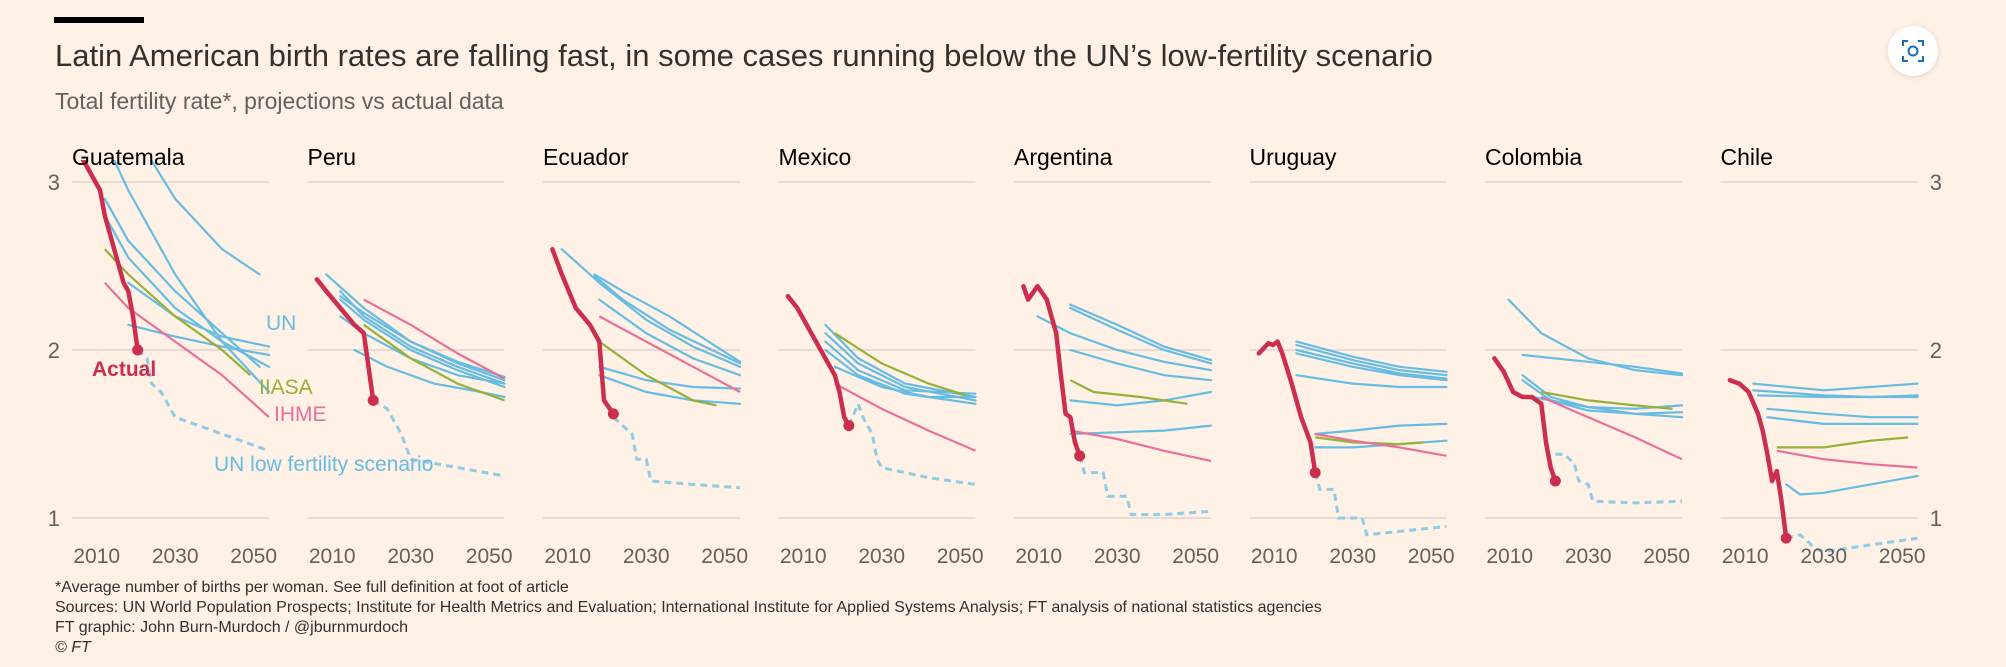 The width and height of the screenshot is (2006, 667). Describe the element at coordinates (960, 556) in the screenshot. I see `x-tick-2050-mexico: 2050` at that location.